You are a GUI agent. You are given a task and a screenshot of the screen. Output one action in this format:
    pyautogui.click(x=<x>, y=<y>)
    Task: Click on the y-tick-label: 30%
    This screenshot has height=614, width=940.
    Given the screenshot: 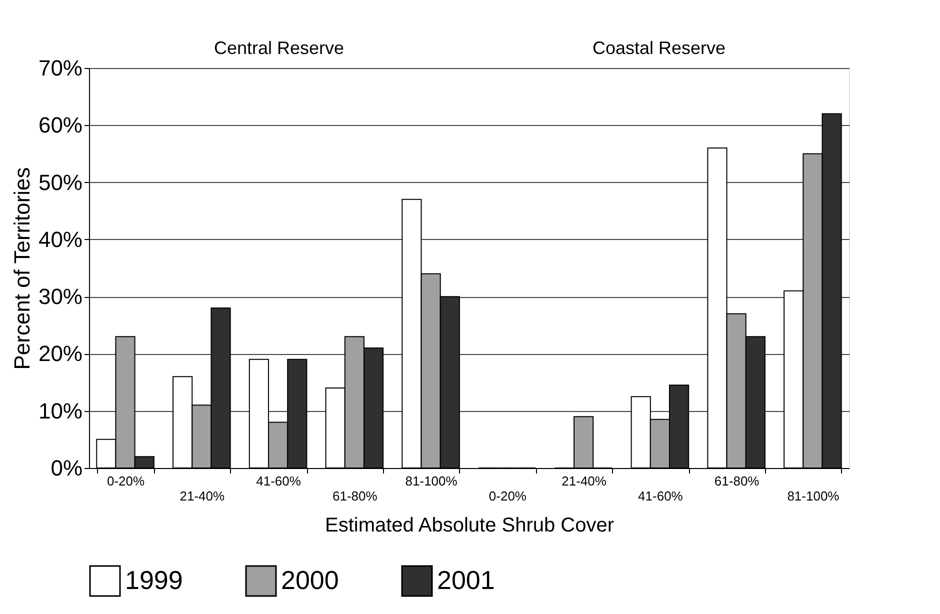 What is the action you would take?
    pyautogui.click(x=60, y=297)
    